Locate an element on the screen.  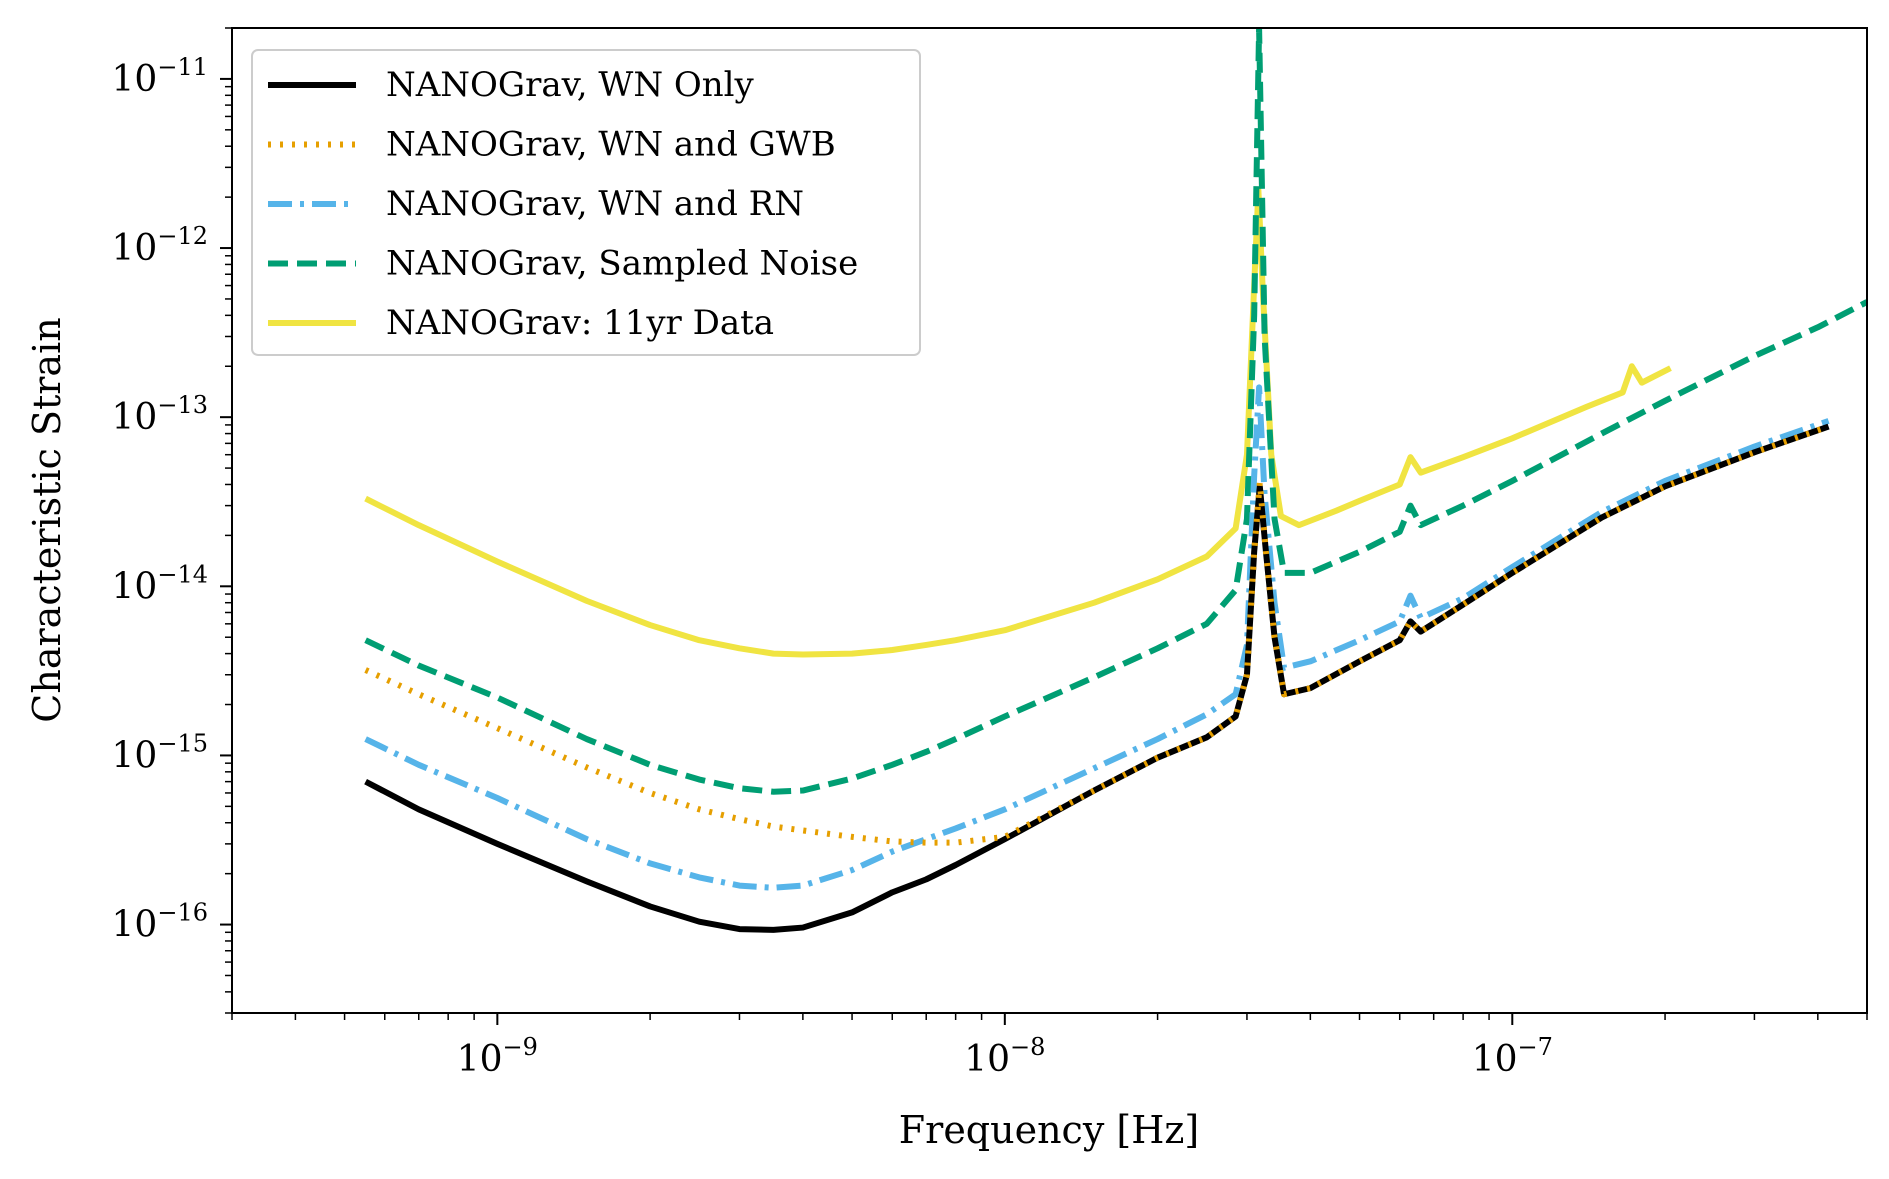
legend-label-5: NANOGrav: 11yr Data is located at coordinates (580, 323).